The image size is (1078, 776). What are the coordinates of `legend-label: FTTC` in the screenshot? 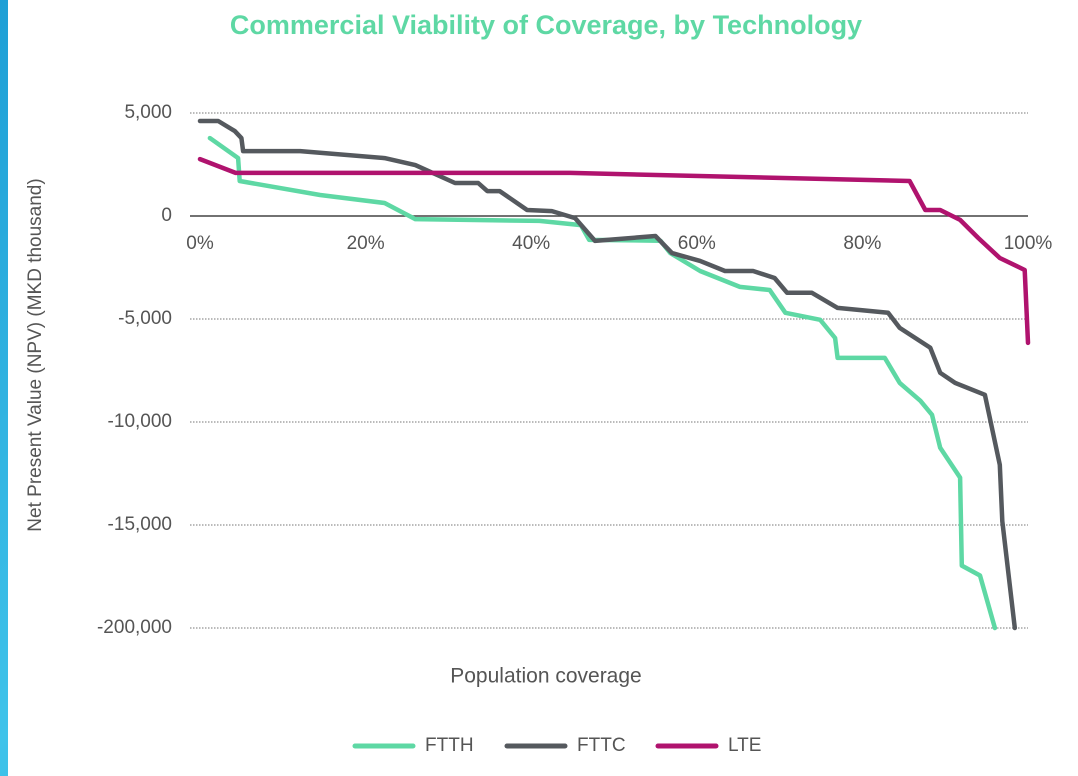 It's located at (601, 745).